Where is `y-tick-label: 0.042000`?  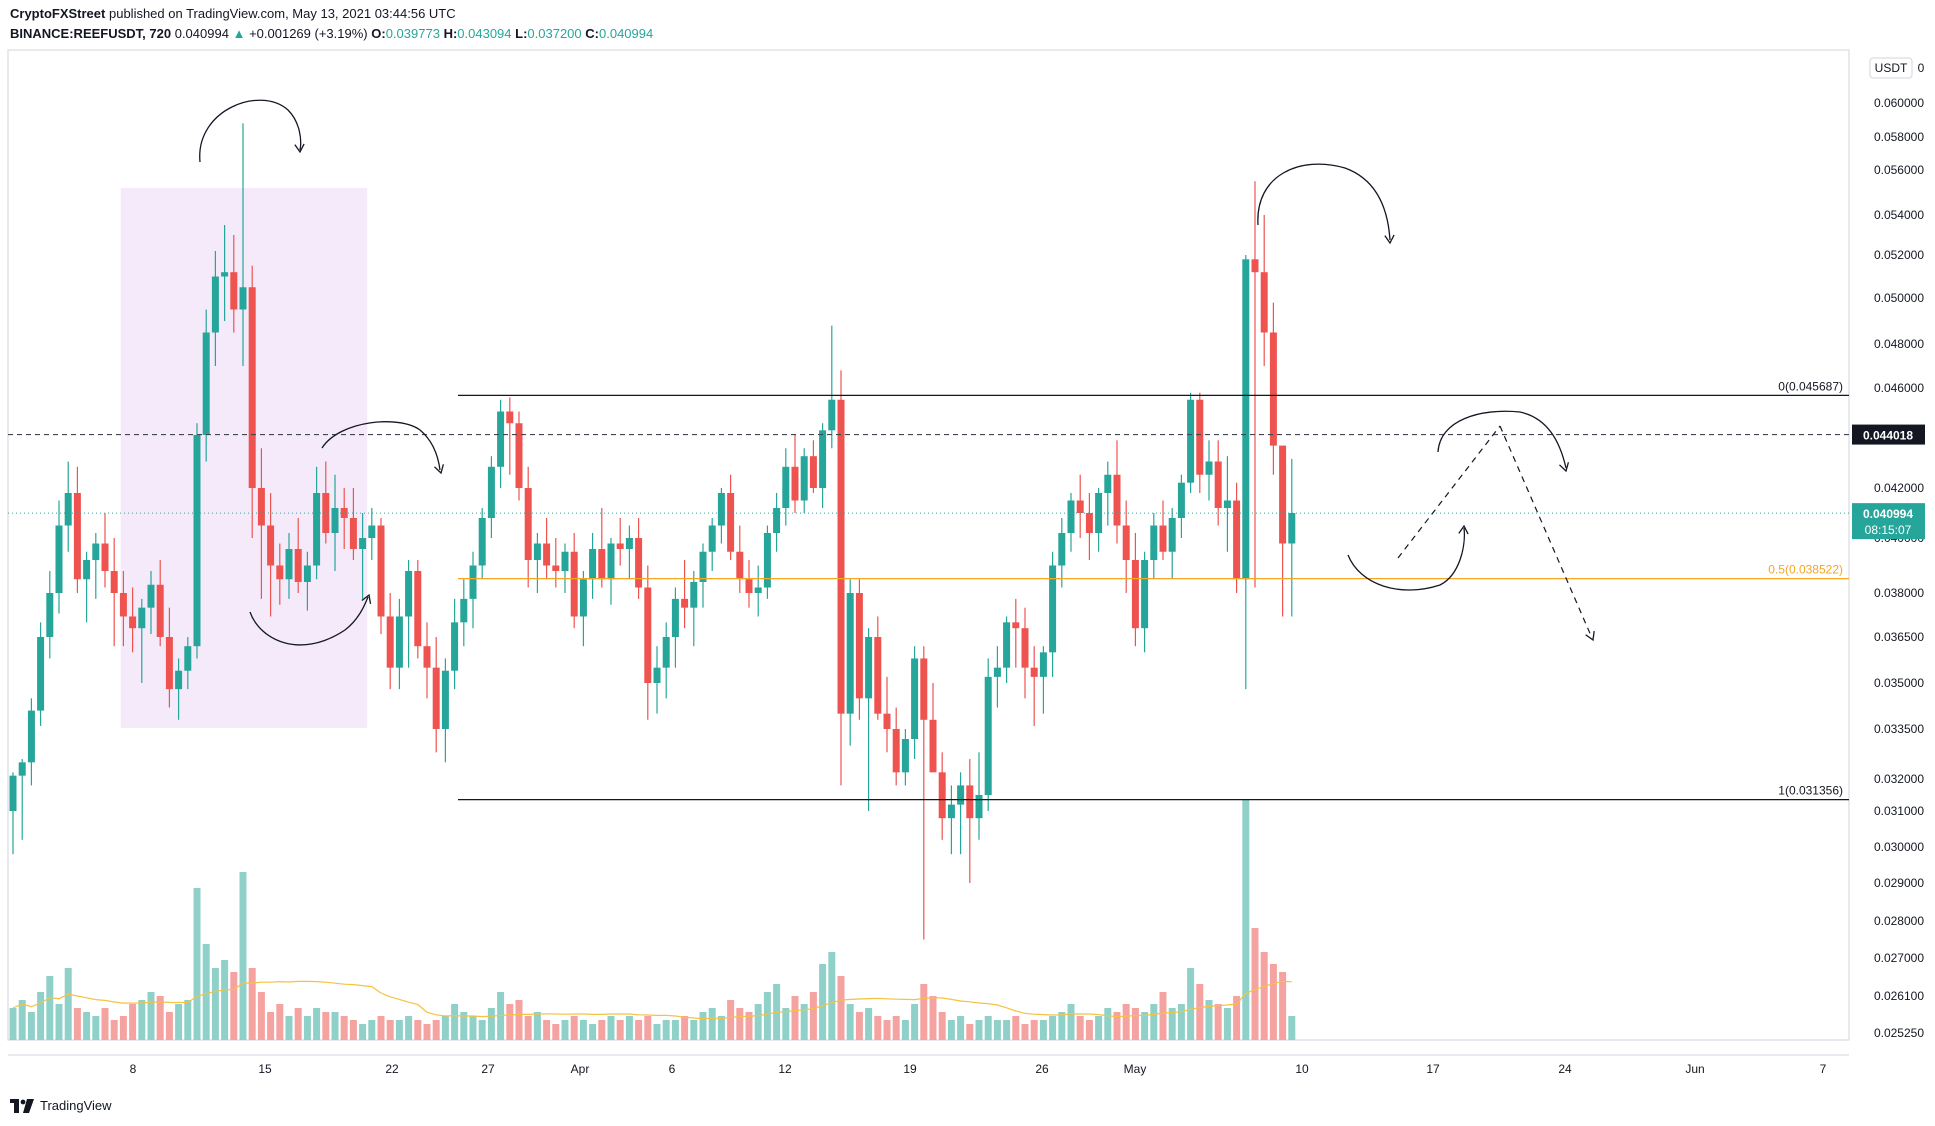
y-tick-label: 0.042000 is located at coordinates (1899, 488).